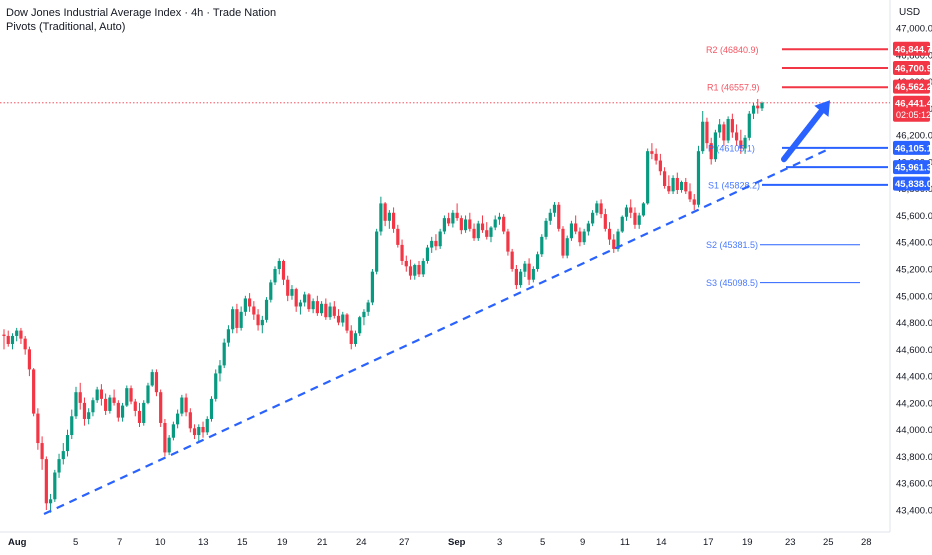 The image size is (932, 555). Describe the element at coordinates (732, 283) in the screenshot. I see `pivot-label: S3 (45098.5)` at that location.